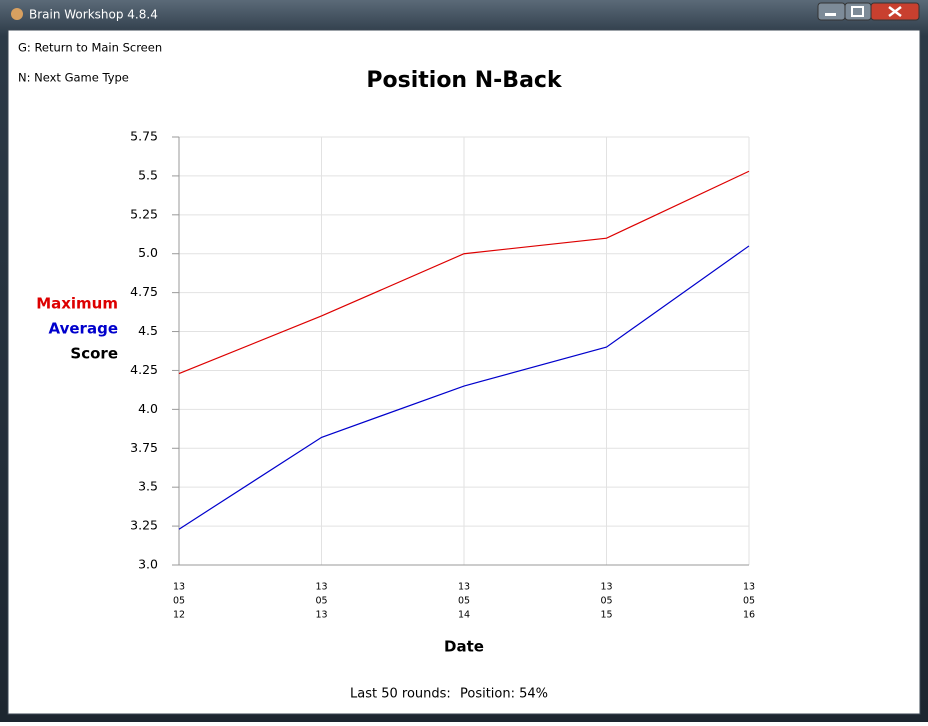 The image size is (928, 726). What do you see at coordinates (895, 11) in the screenshot?
I see `close-icon` at bounding box center [895, 11].